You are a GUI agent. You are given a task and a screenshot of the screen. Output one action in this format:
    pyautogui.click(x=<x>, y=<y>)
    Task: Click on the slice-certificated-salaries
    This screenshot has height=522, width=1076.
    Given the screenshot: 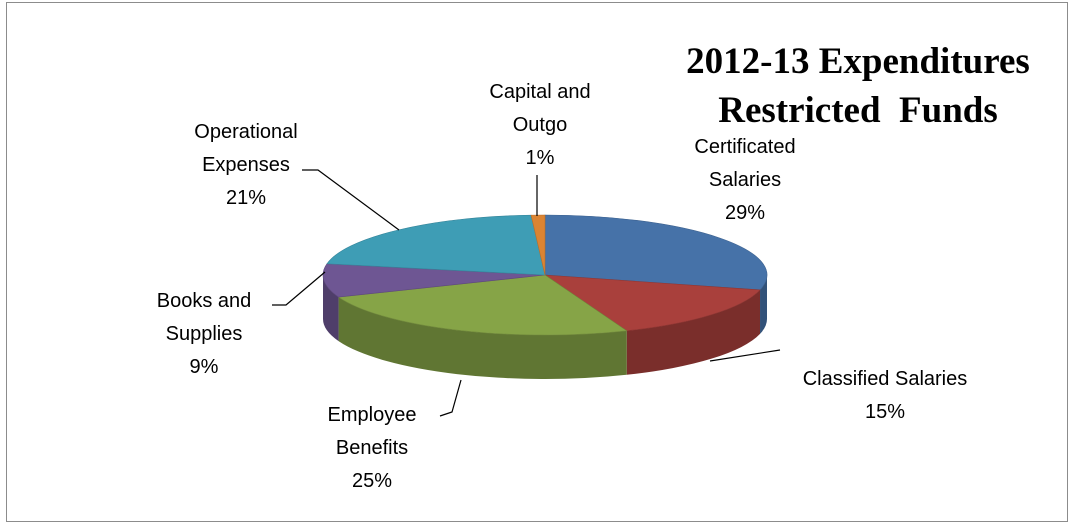 What is the action you would take?
    pyautogui.click(x=656, y=252)
    